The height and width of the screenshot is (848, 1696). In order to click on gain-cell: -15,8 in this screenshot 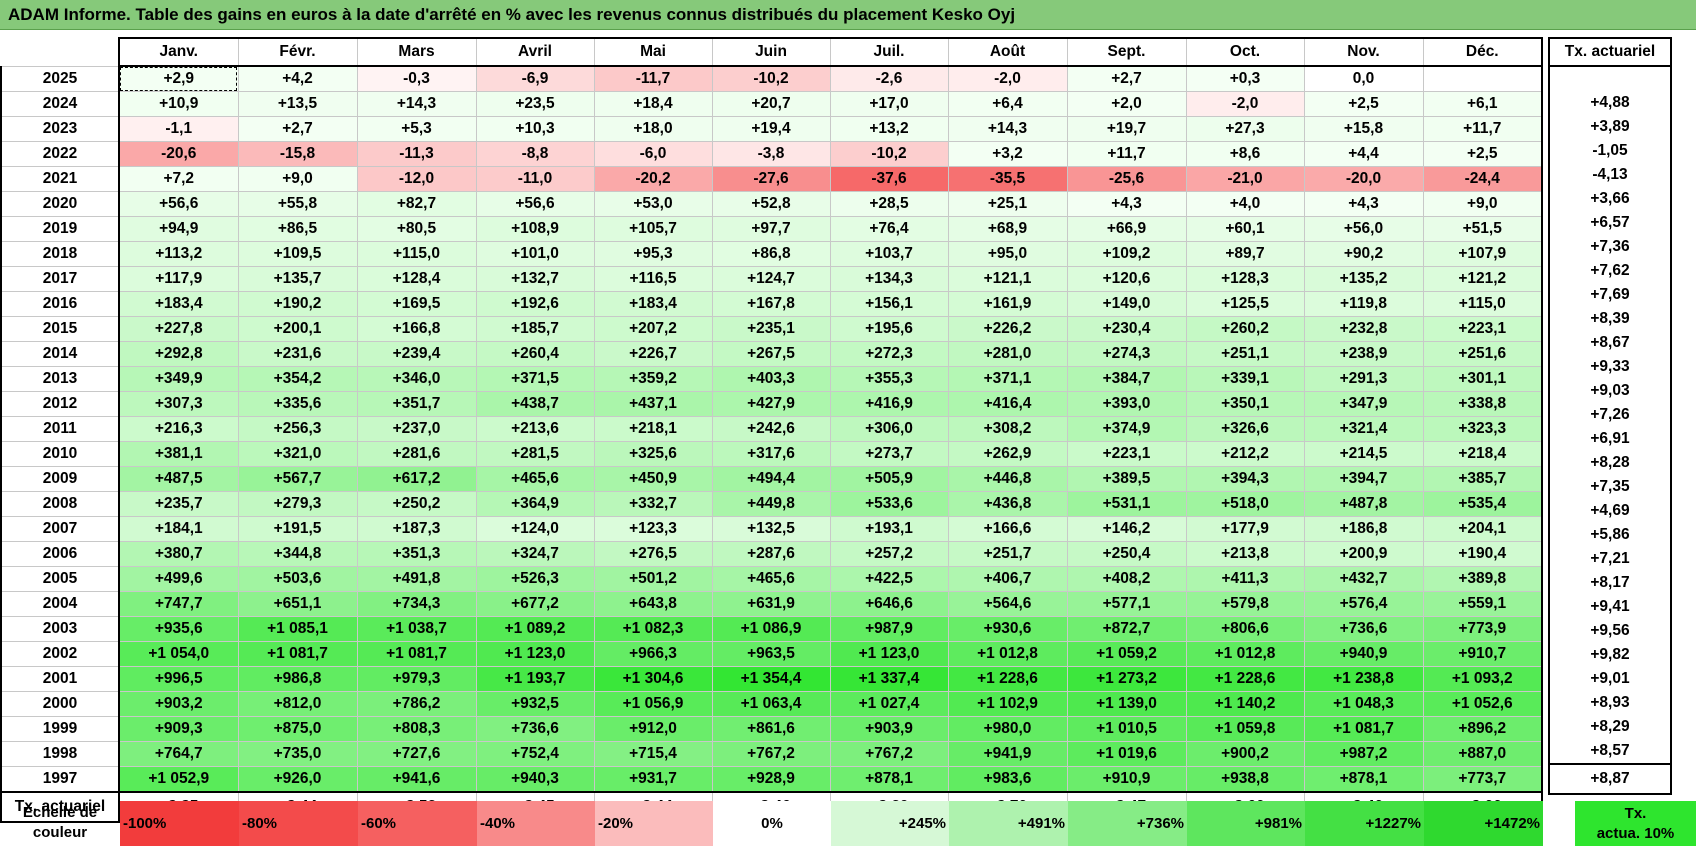, I will do `click(297, 154)`.